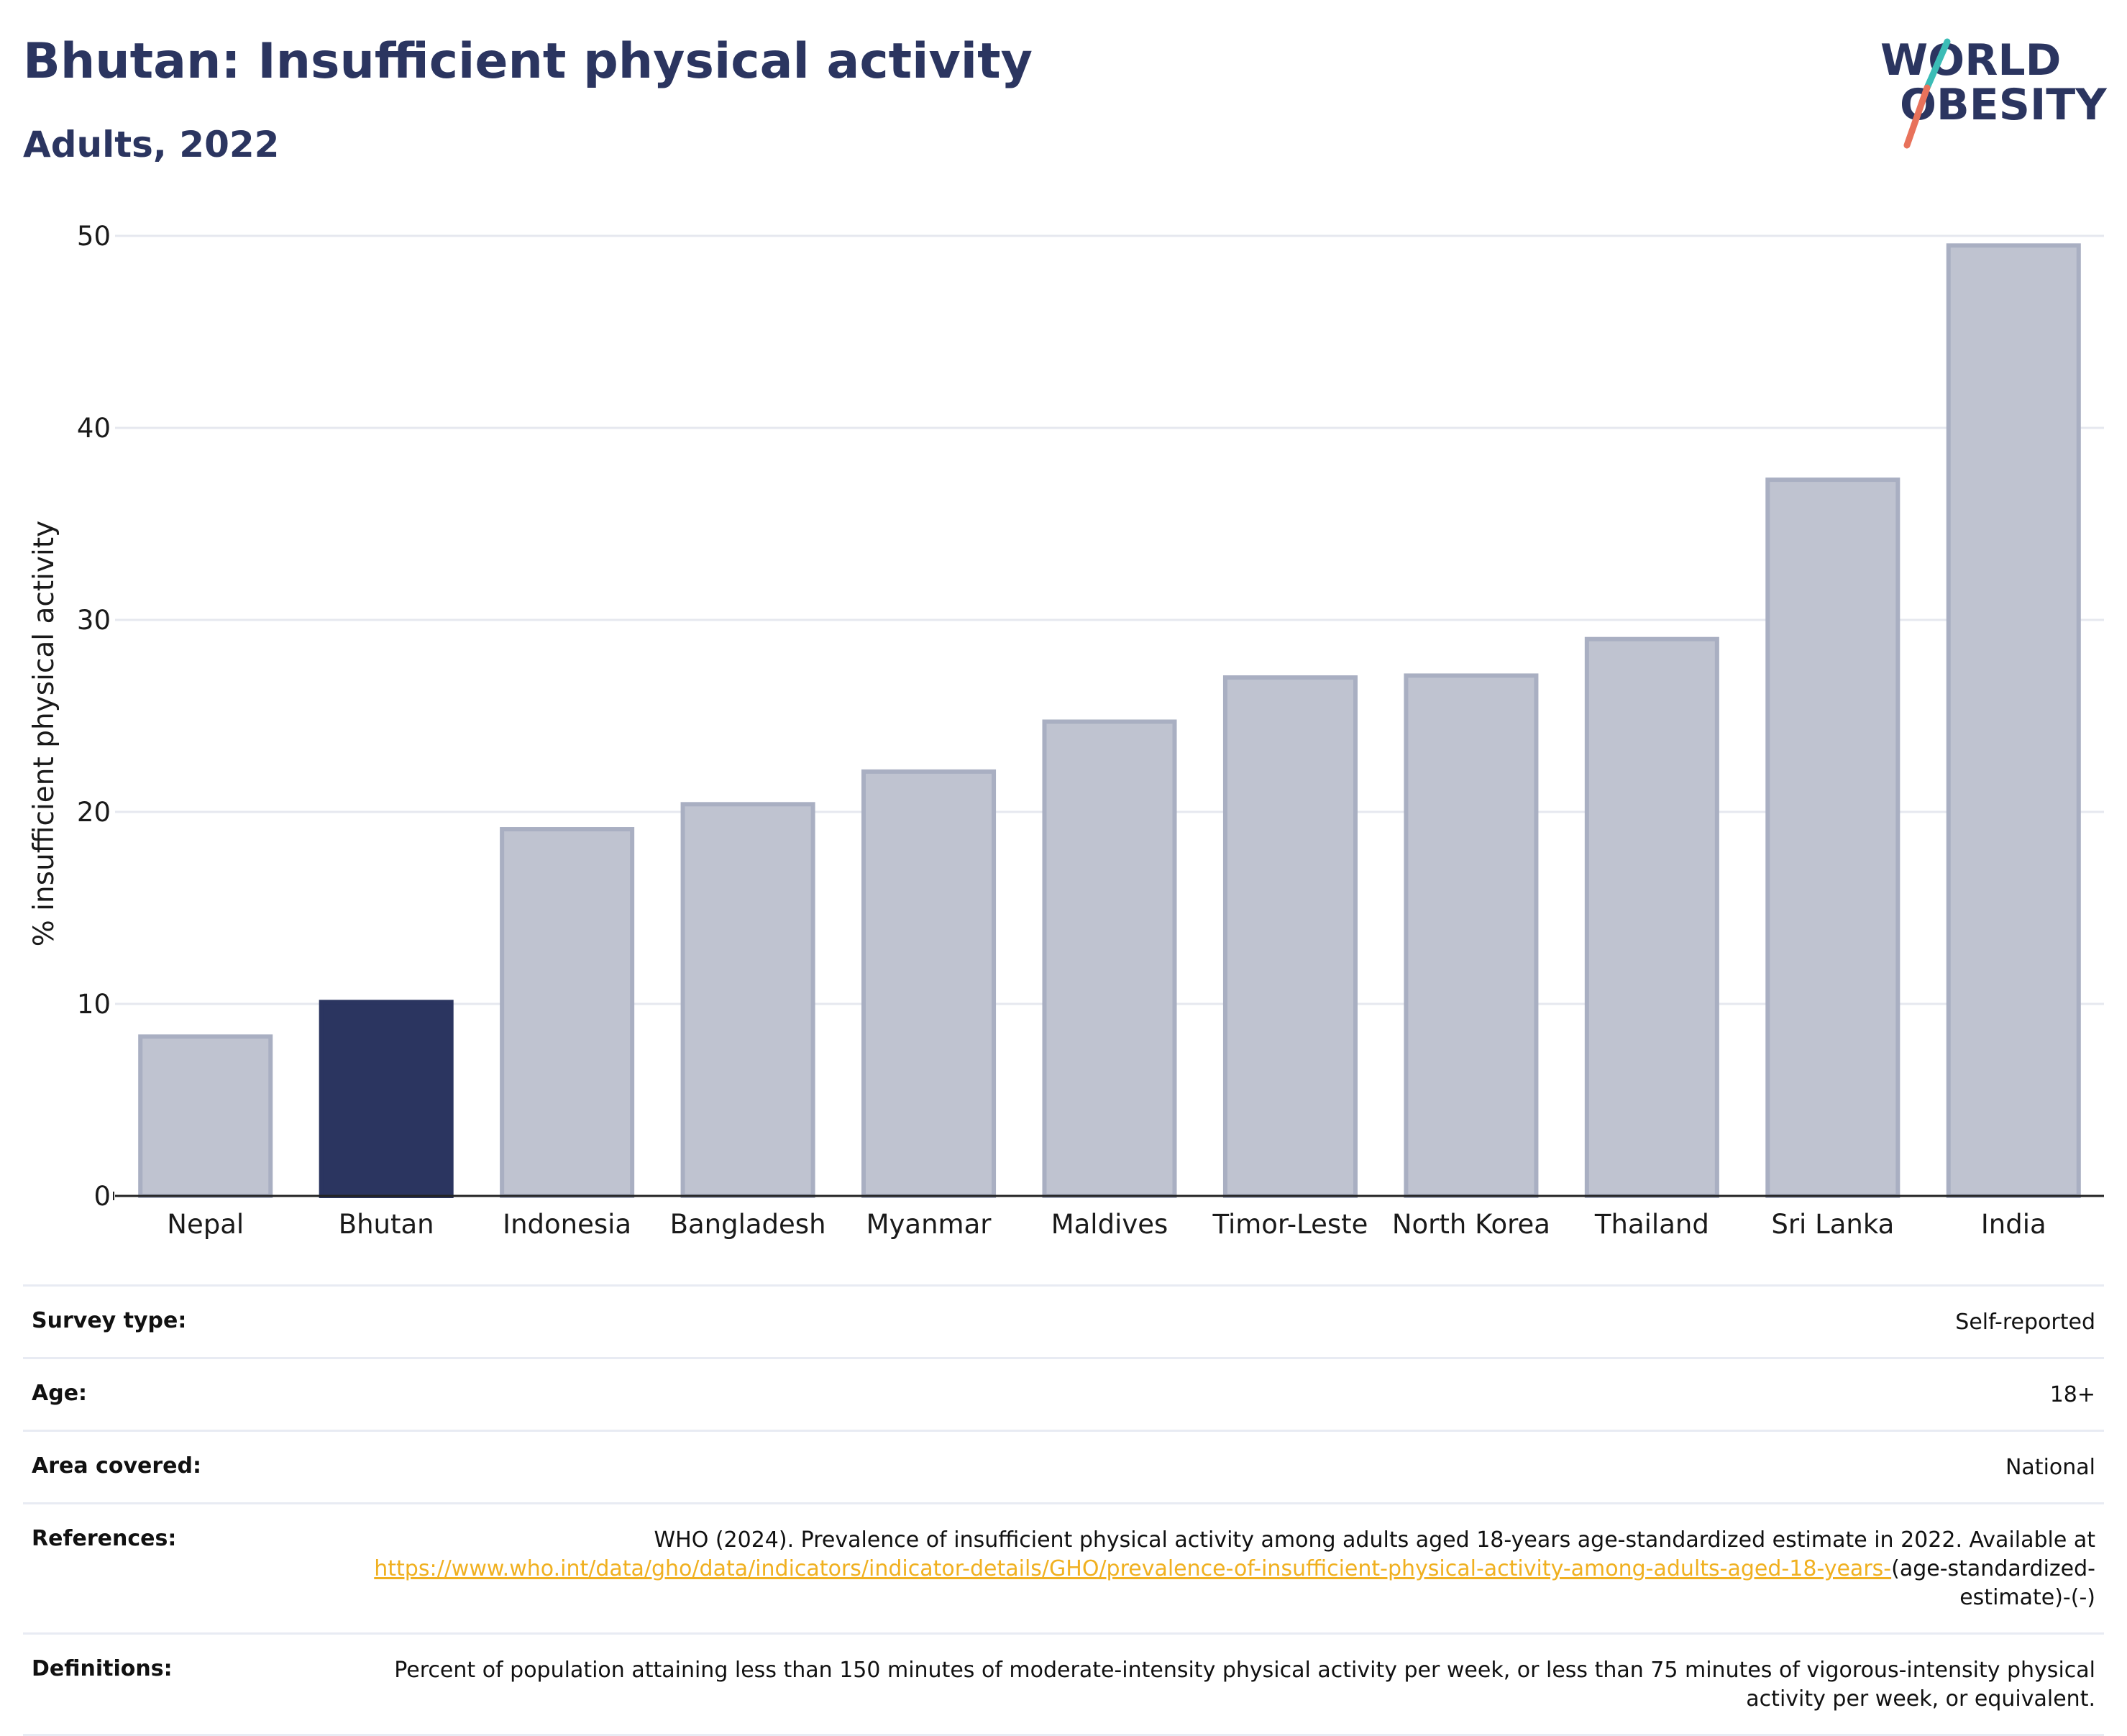 Image resolution: width=2127 pixels, height=1736 pixels. I want to click on area-label: Area covered:, so click(116, 1466).